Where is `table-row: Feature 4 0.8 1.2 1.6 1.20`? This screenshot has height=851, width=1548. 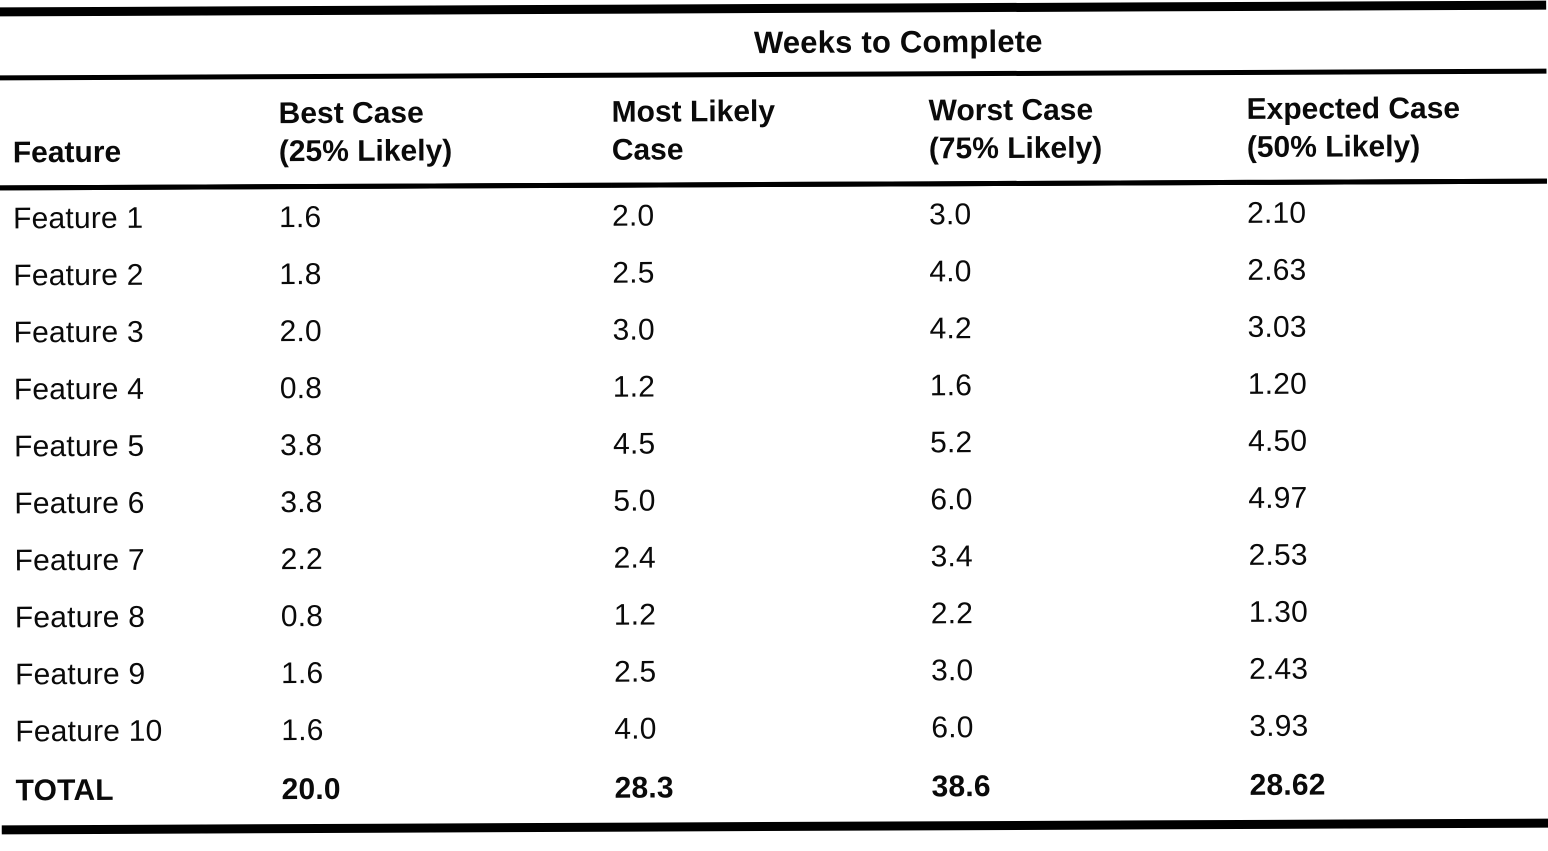
table-row: Feature 4 0.8 1.2 1.6 1.20 is located at coordinates (774, 387).